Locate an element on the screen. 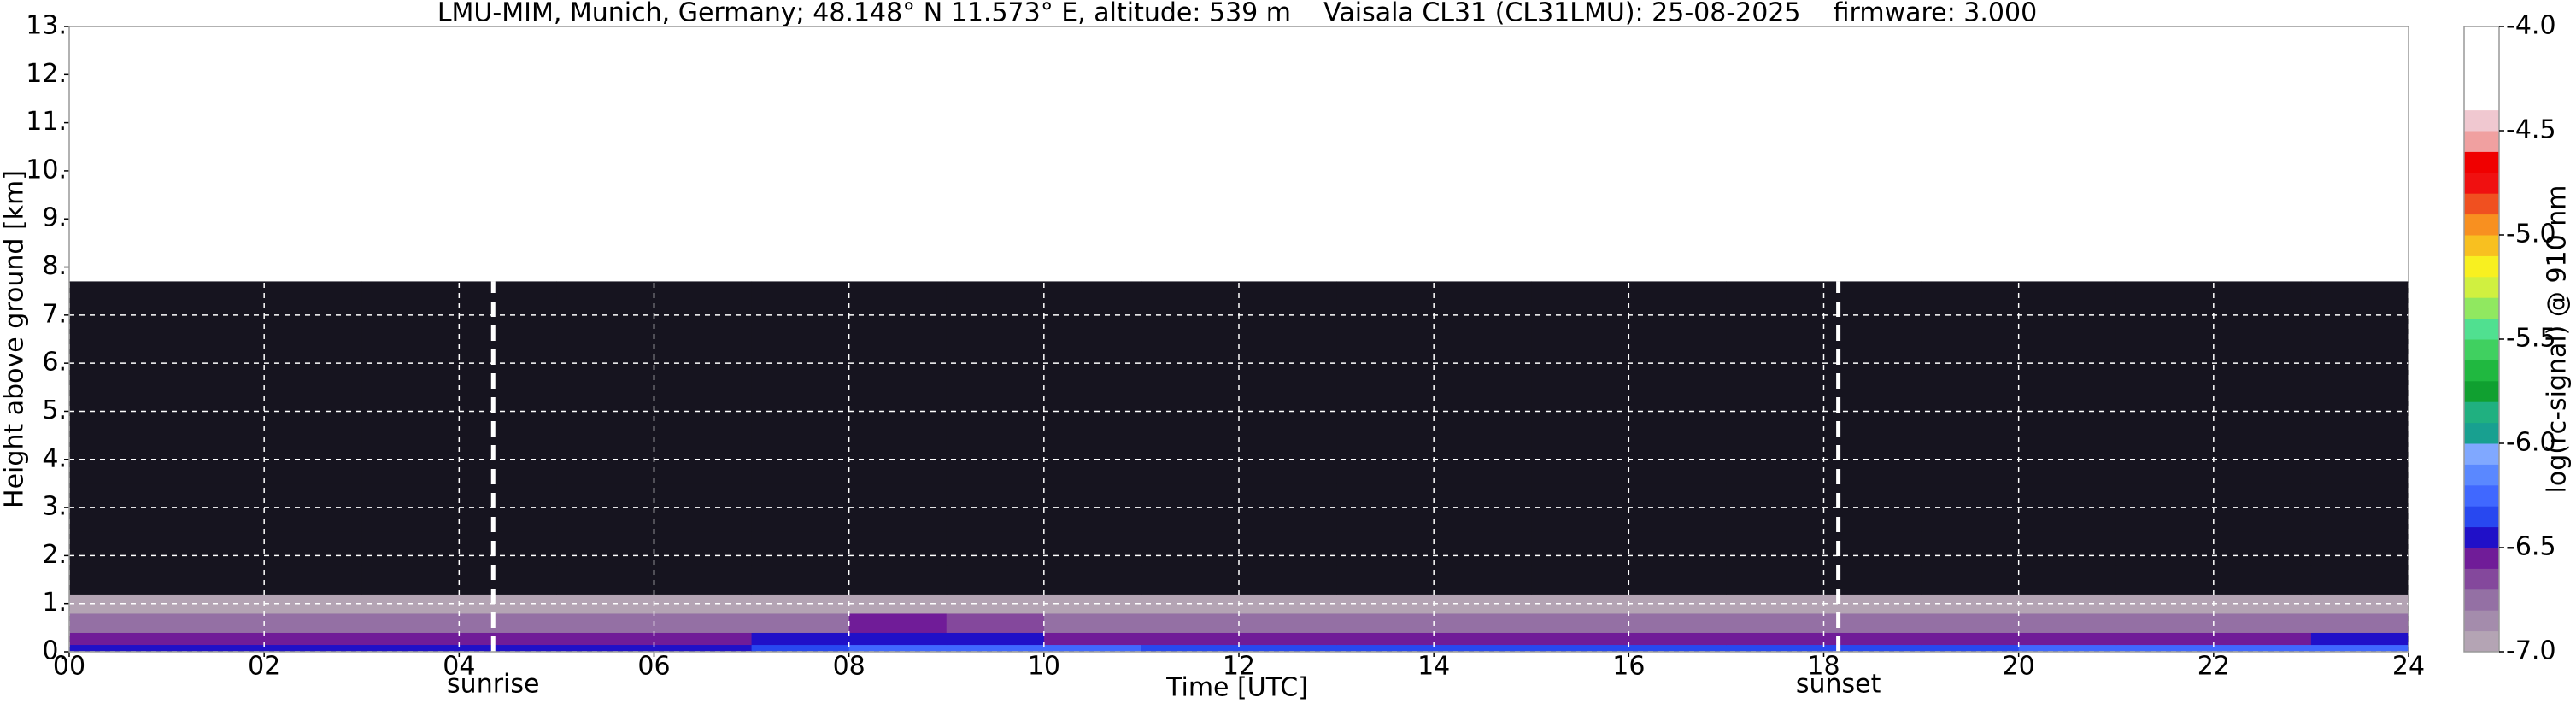 The image size is (2576, 709). x-tick-label: 20 is located at coordinates (2019, 667).